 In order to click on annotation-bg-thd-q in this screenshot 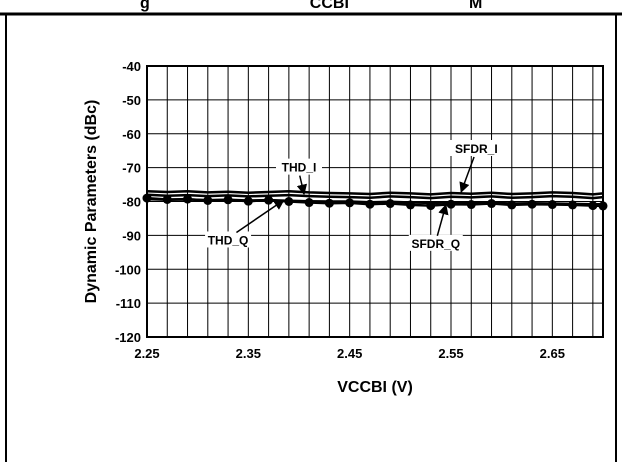, I will do `click(228, 239)`.